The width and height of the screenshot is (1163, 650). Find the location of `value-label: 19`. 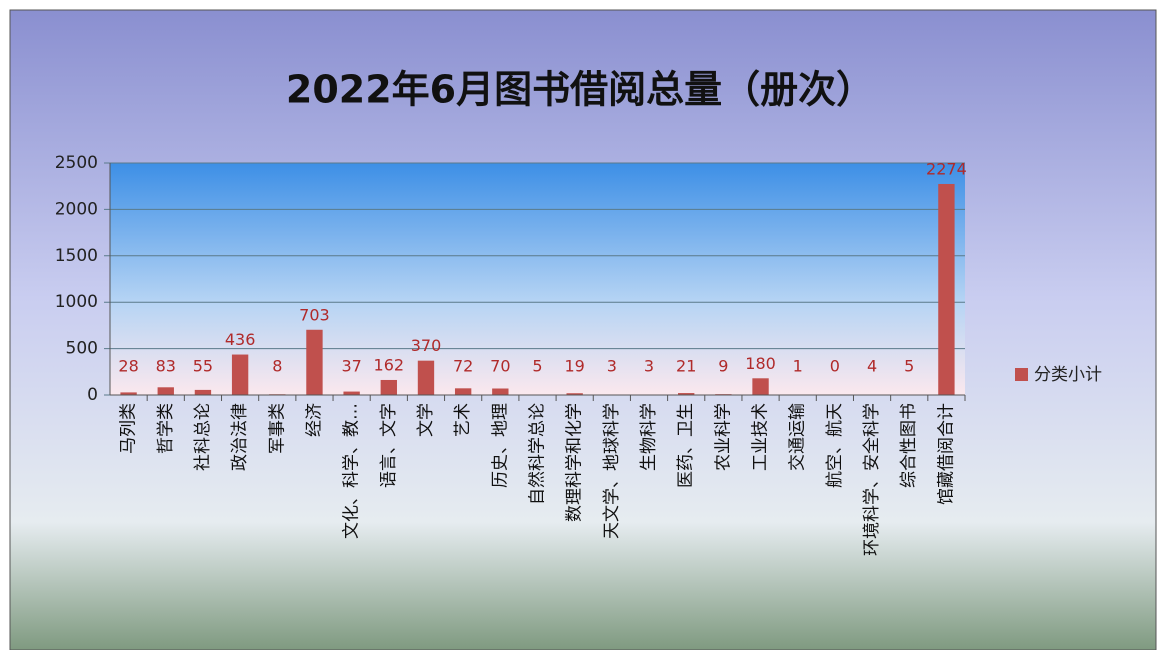

value-label: 19 is located at coordinates (574, 366).